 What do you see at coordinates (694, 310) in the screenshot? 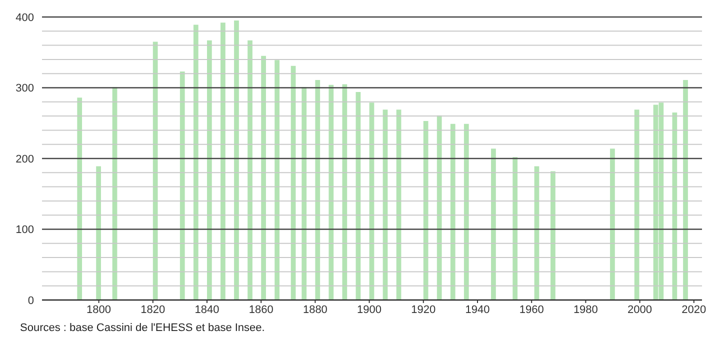
I see `x-tick-label: 2020` at bounding box center [694, 310].